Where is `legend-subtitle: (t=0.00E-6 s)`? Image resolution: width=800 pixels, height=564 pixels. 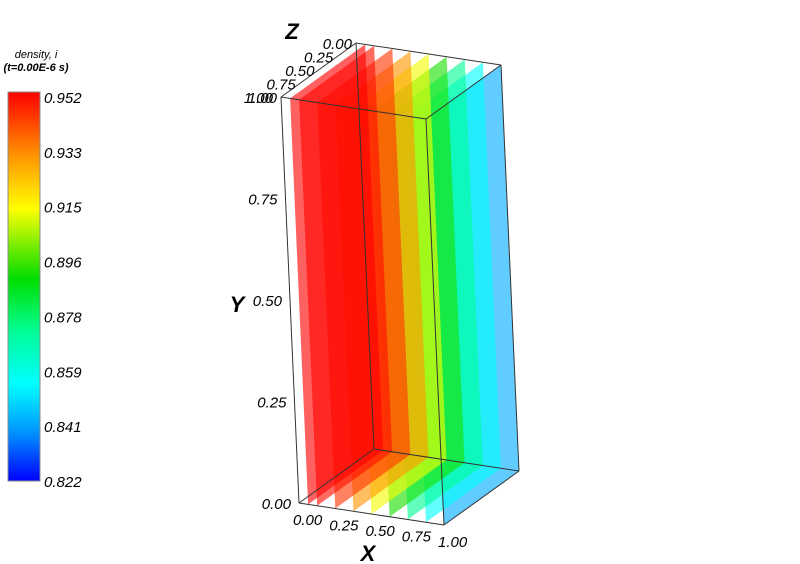
legend-subtitle: (t=0.00E-6 s) is located at coordinates (35, 68).